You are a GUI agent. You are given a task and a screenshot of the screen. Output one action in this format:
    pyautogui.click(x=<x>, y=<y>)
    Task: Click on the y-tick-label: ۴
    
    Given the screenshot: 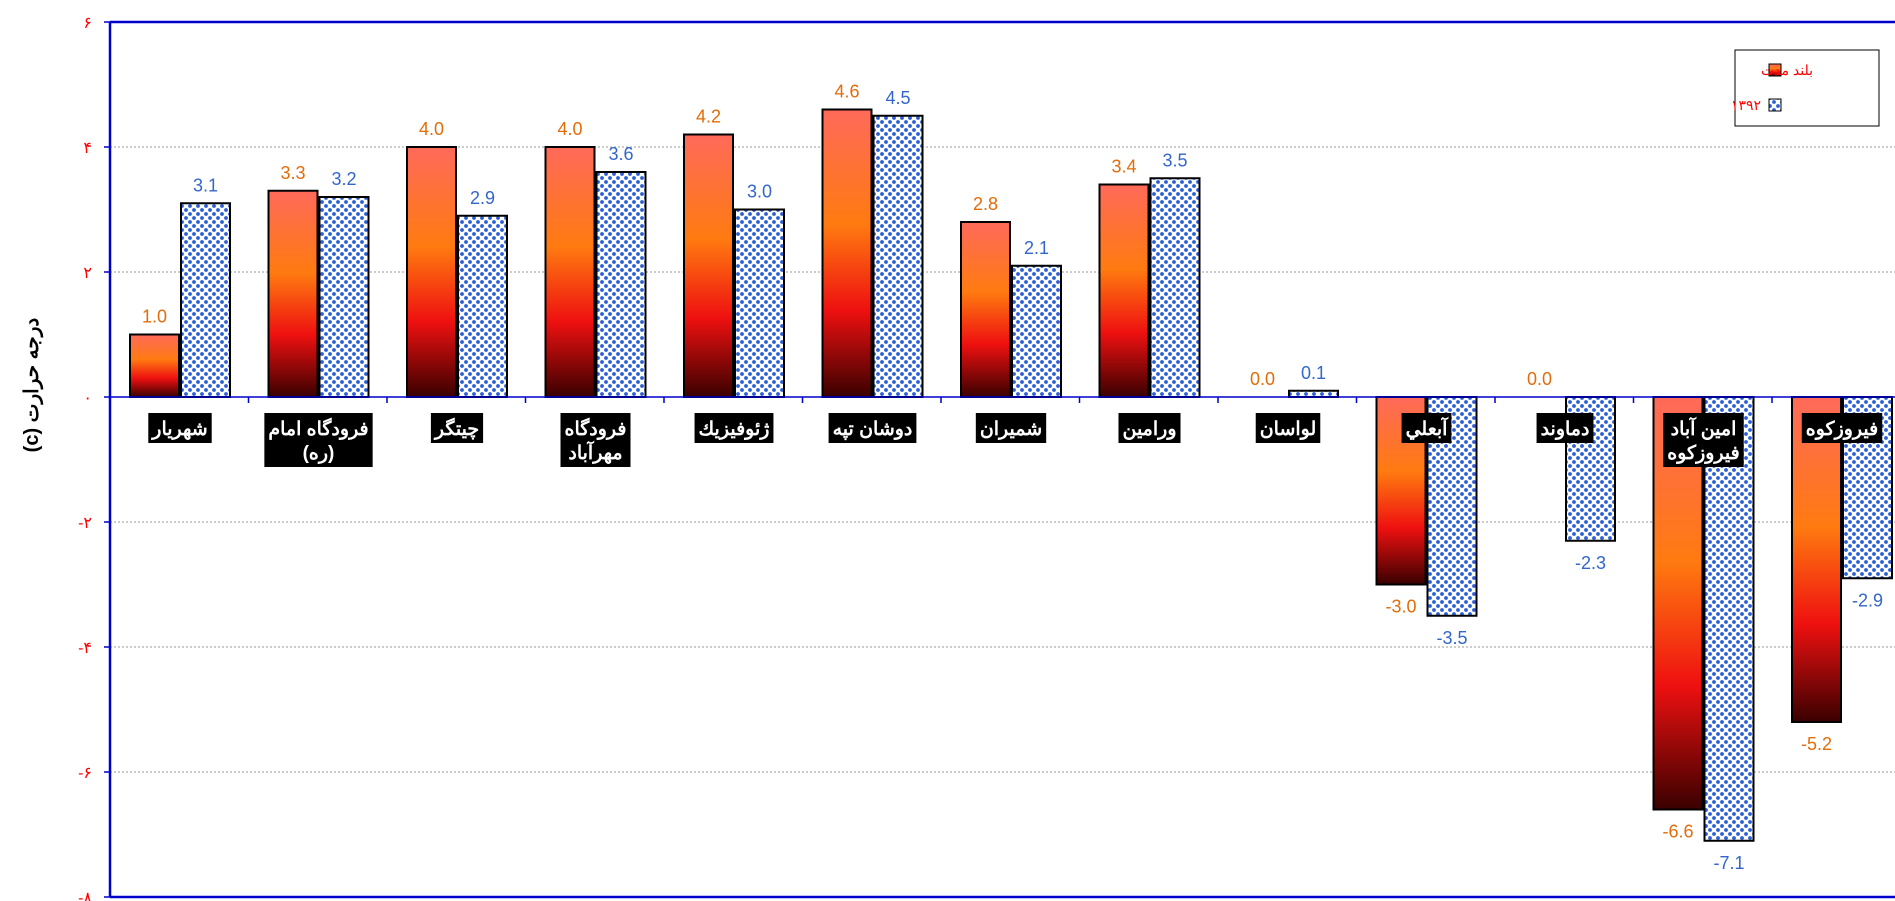 What is the action you would take?
    pyautogui.click(x=87, y=148)
    